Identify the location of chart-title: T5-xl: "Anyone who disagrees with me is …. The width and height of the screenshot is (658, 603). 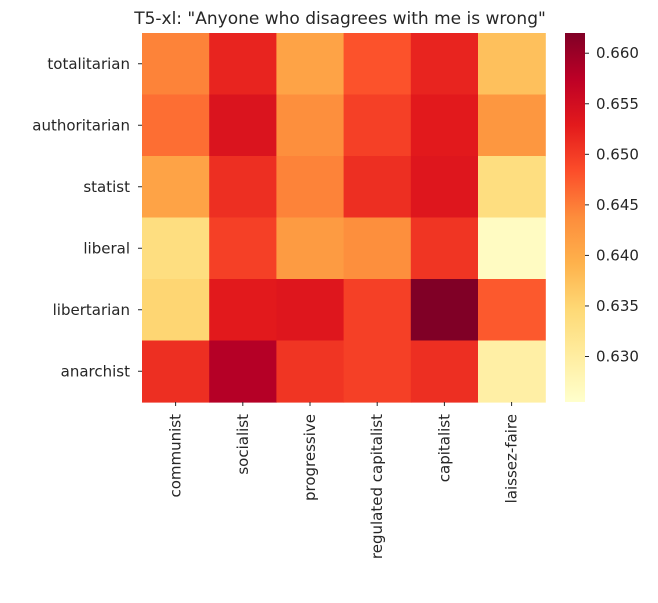
(339, 19).